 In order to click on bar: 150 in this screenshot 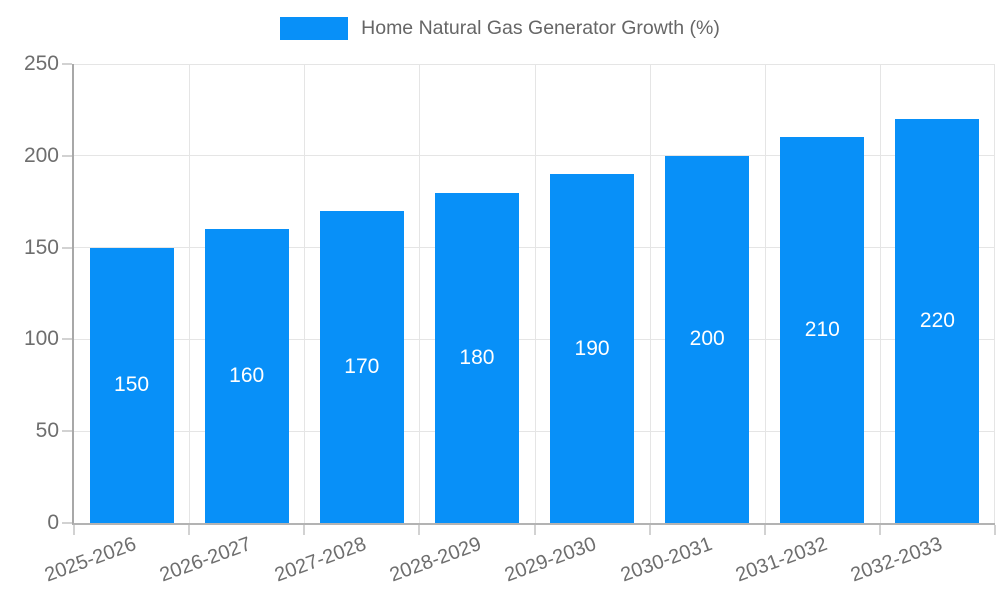, I will do `click(131, 385)`.